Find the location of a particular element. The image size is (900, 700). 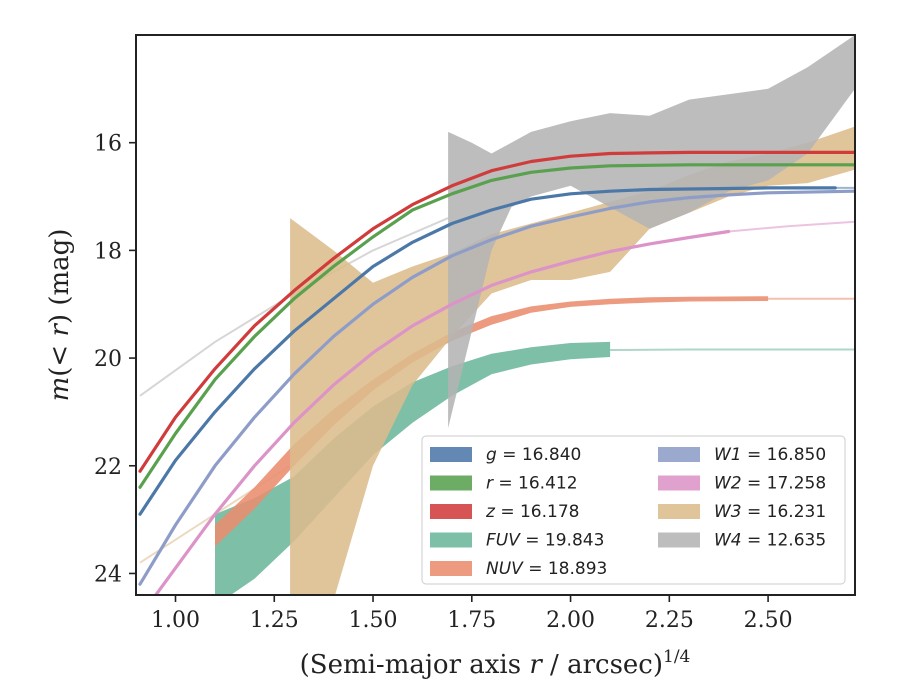

legend-label-w1: W1 = 16.850 is located at coordinates (770, 455).